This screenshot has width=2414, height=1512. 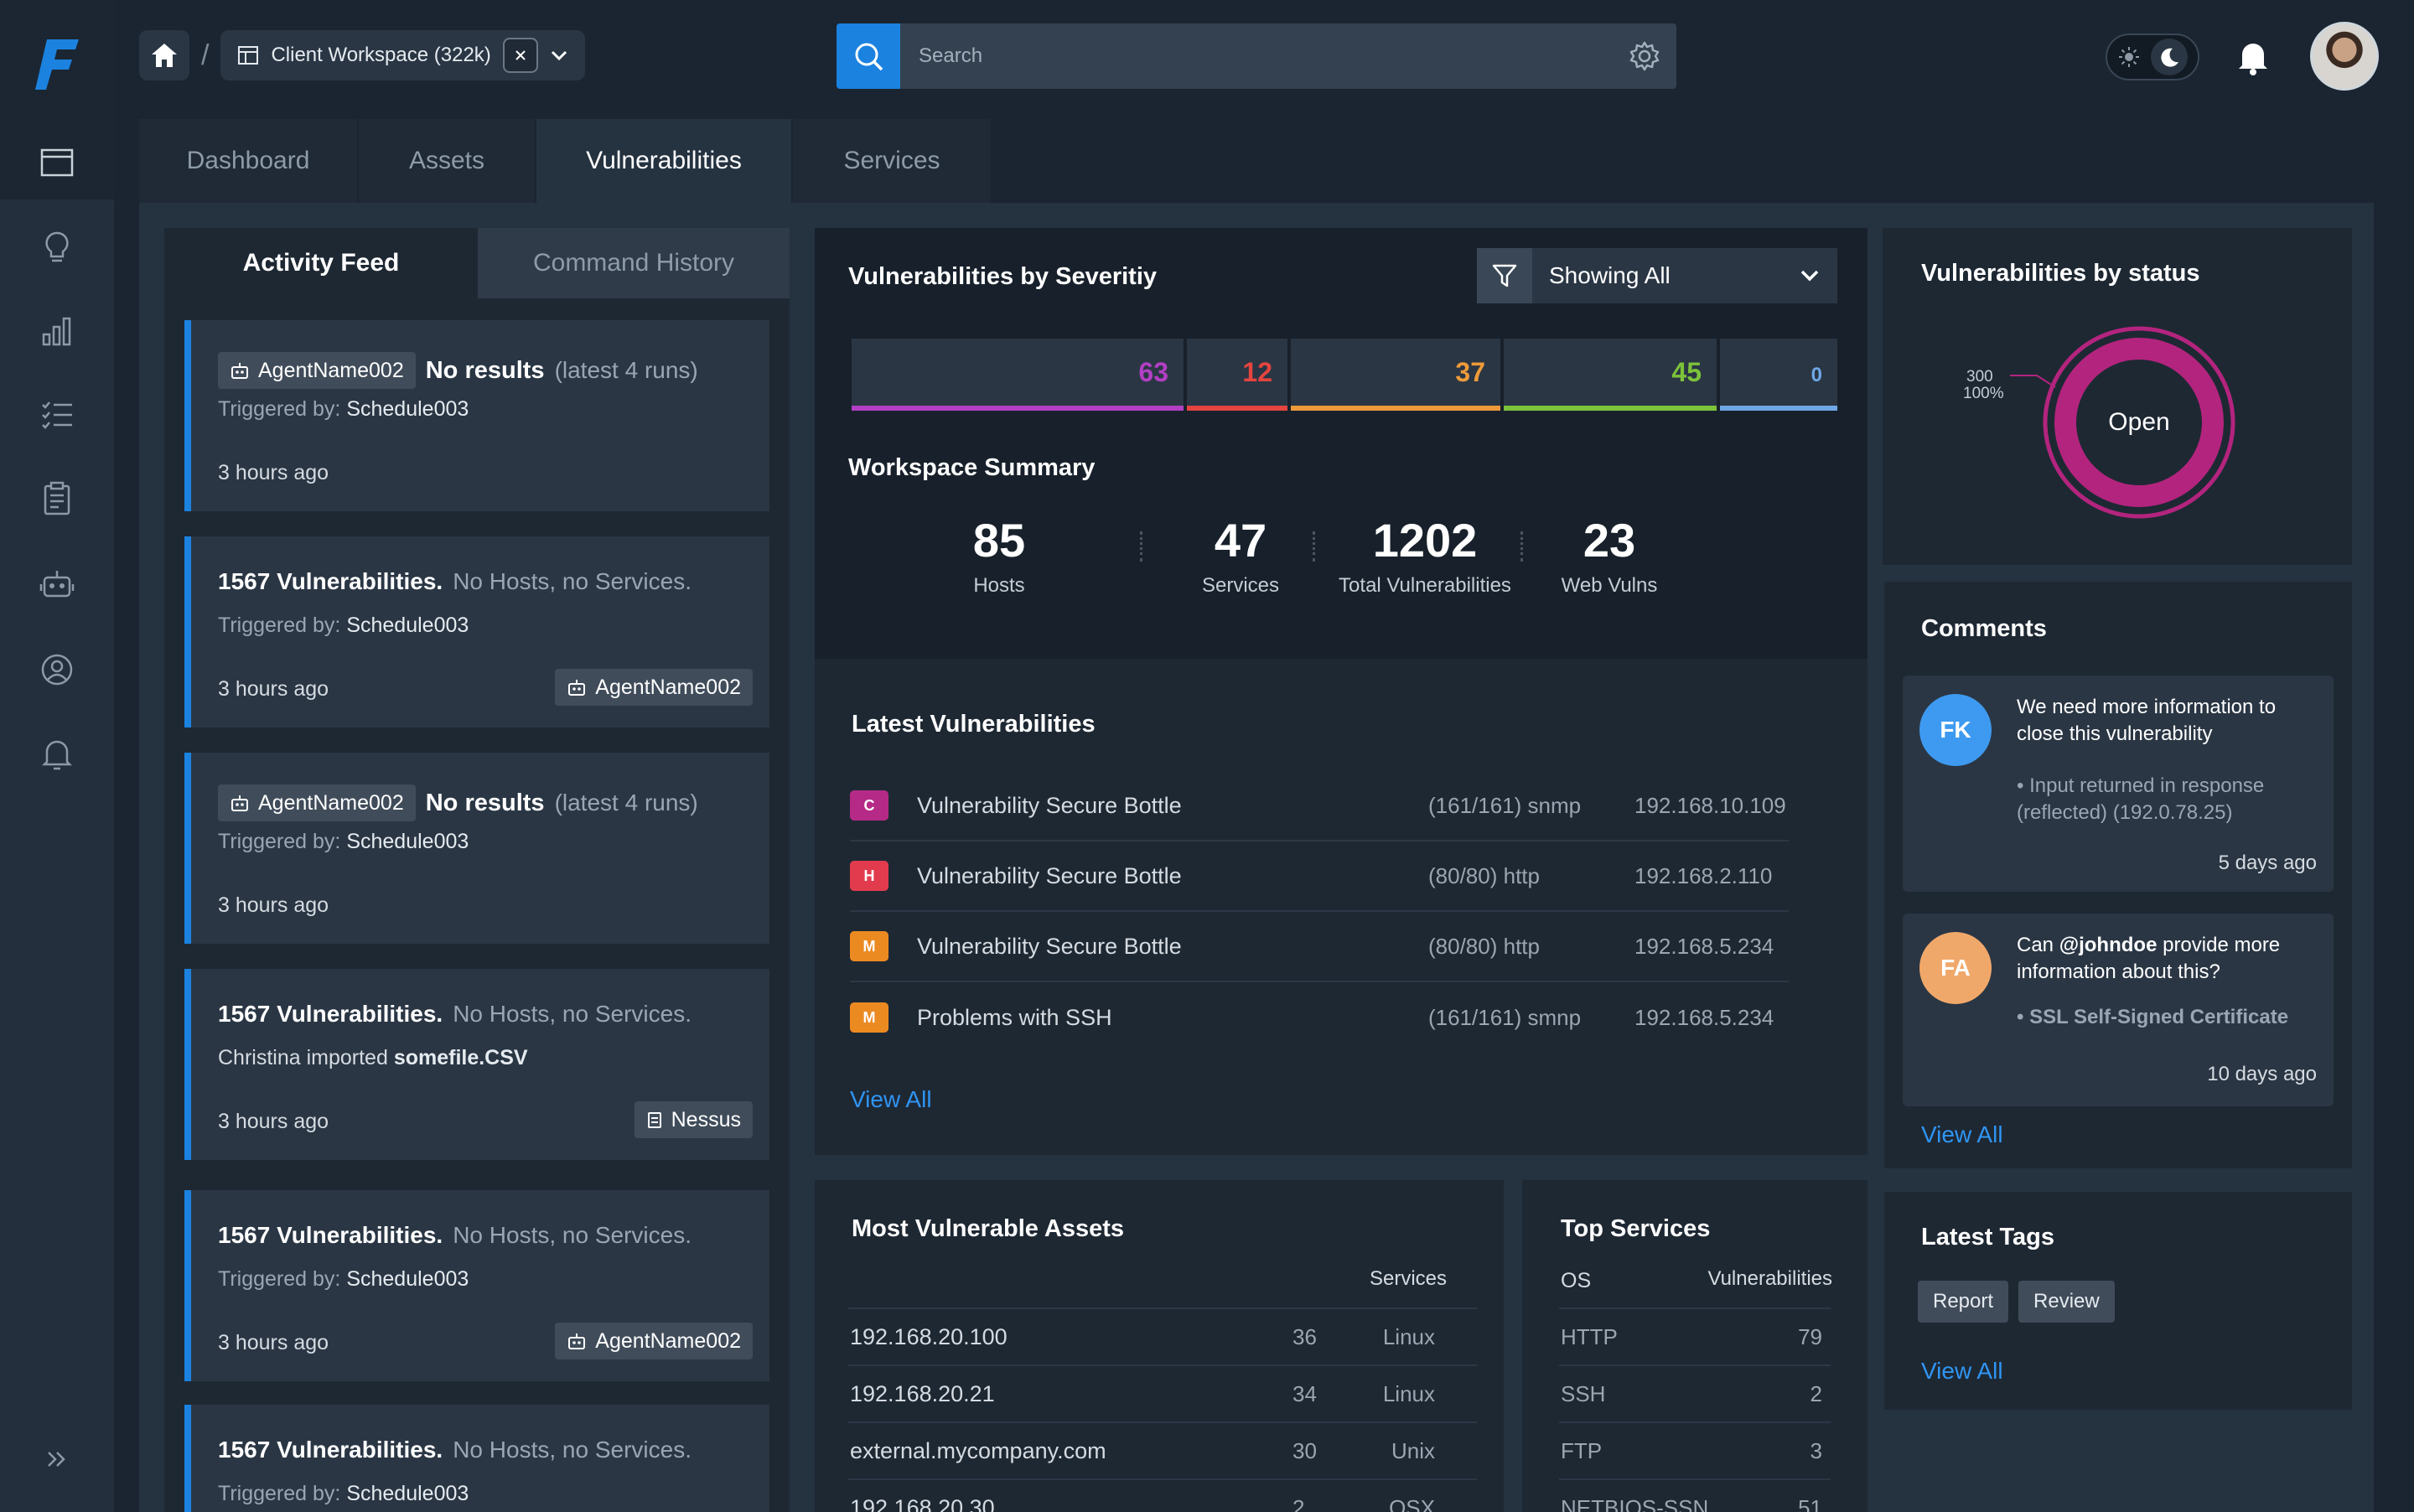 I want to click on nav-users, so click(x=57, y=670).